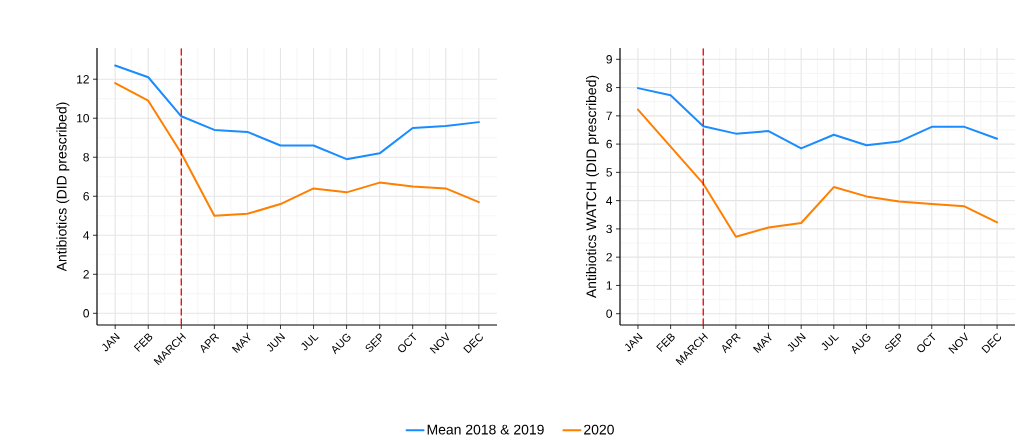 The image size is (1023, 446). What do you see at coordinates (592, 187) in the screenshot?
I see `y-axis-title: Antibiotics WATCH (DID prescribed)` at bounding box center [592, 187].